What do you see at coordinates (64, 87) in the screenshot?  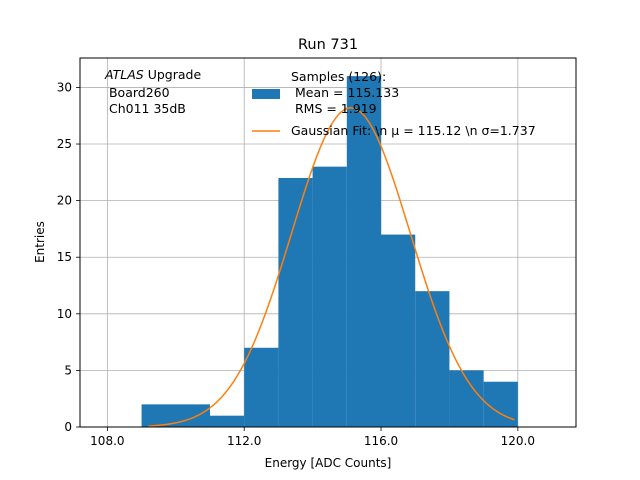 I see `y-tick-label: 30` at bounding box center [64, 87].